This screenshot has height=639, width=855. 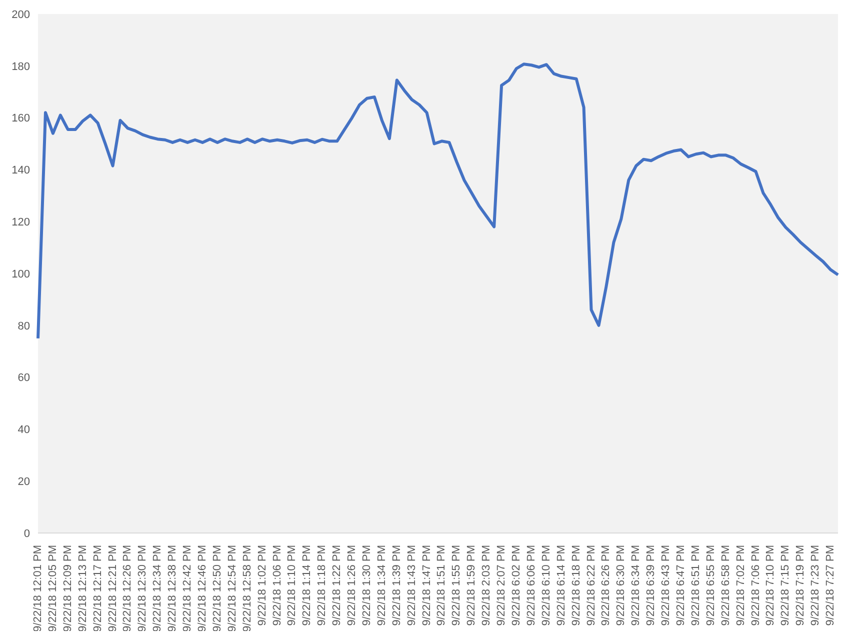 What do you see at coordinates (531, 585) in the screenshot?
I see `x-tick-label: 9/22/18 6:06 PM` at bounding box center [531, 585].